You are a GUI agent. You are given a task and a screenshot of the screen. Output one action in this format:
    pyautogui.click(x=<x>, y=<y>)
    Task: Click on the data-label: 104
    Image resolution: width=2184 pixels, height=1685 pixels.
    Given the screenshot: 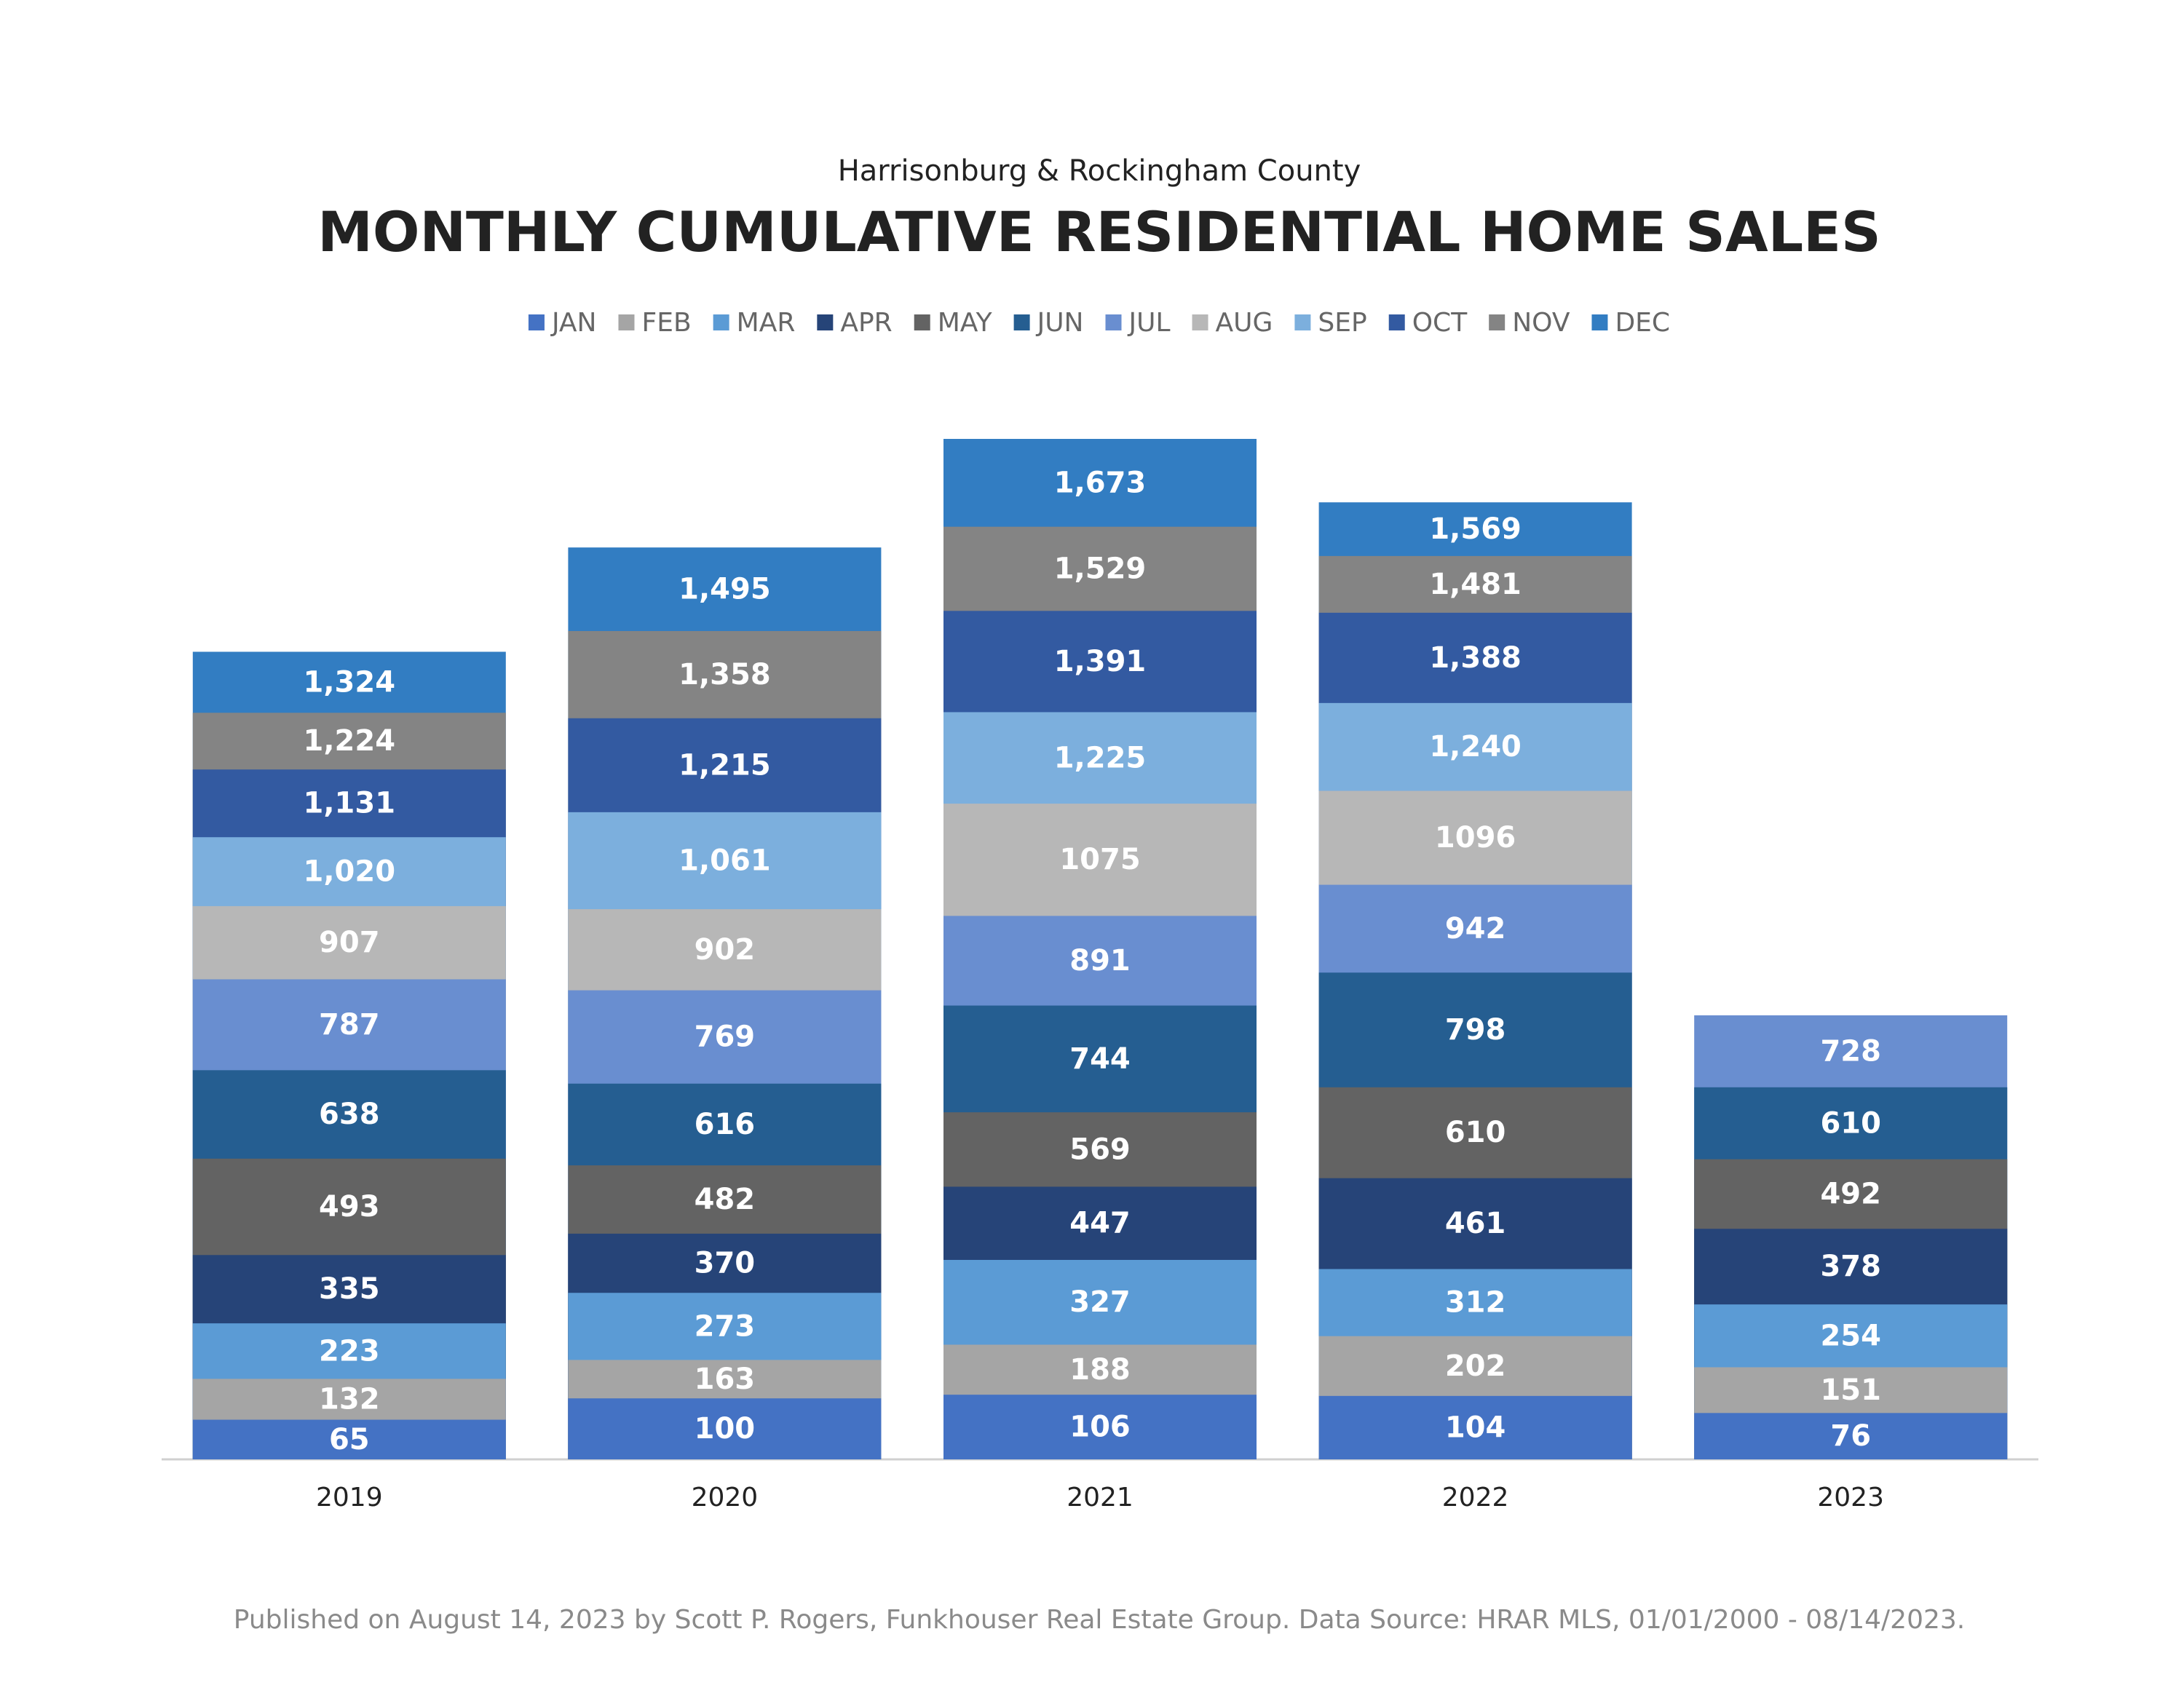 What is the action you would take?
    pyautogui.click(x=1475, y=1427)
    